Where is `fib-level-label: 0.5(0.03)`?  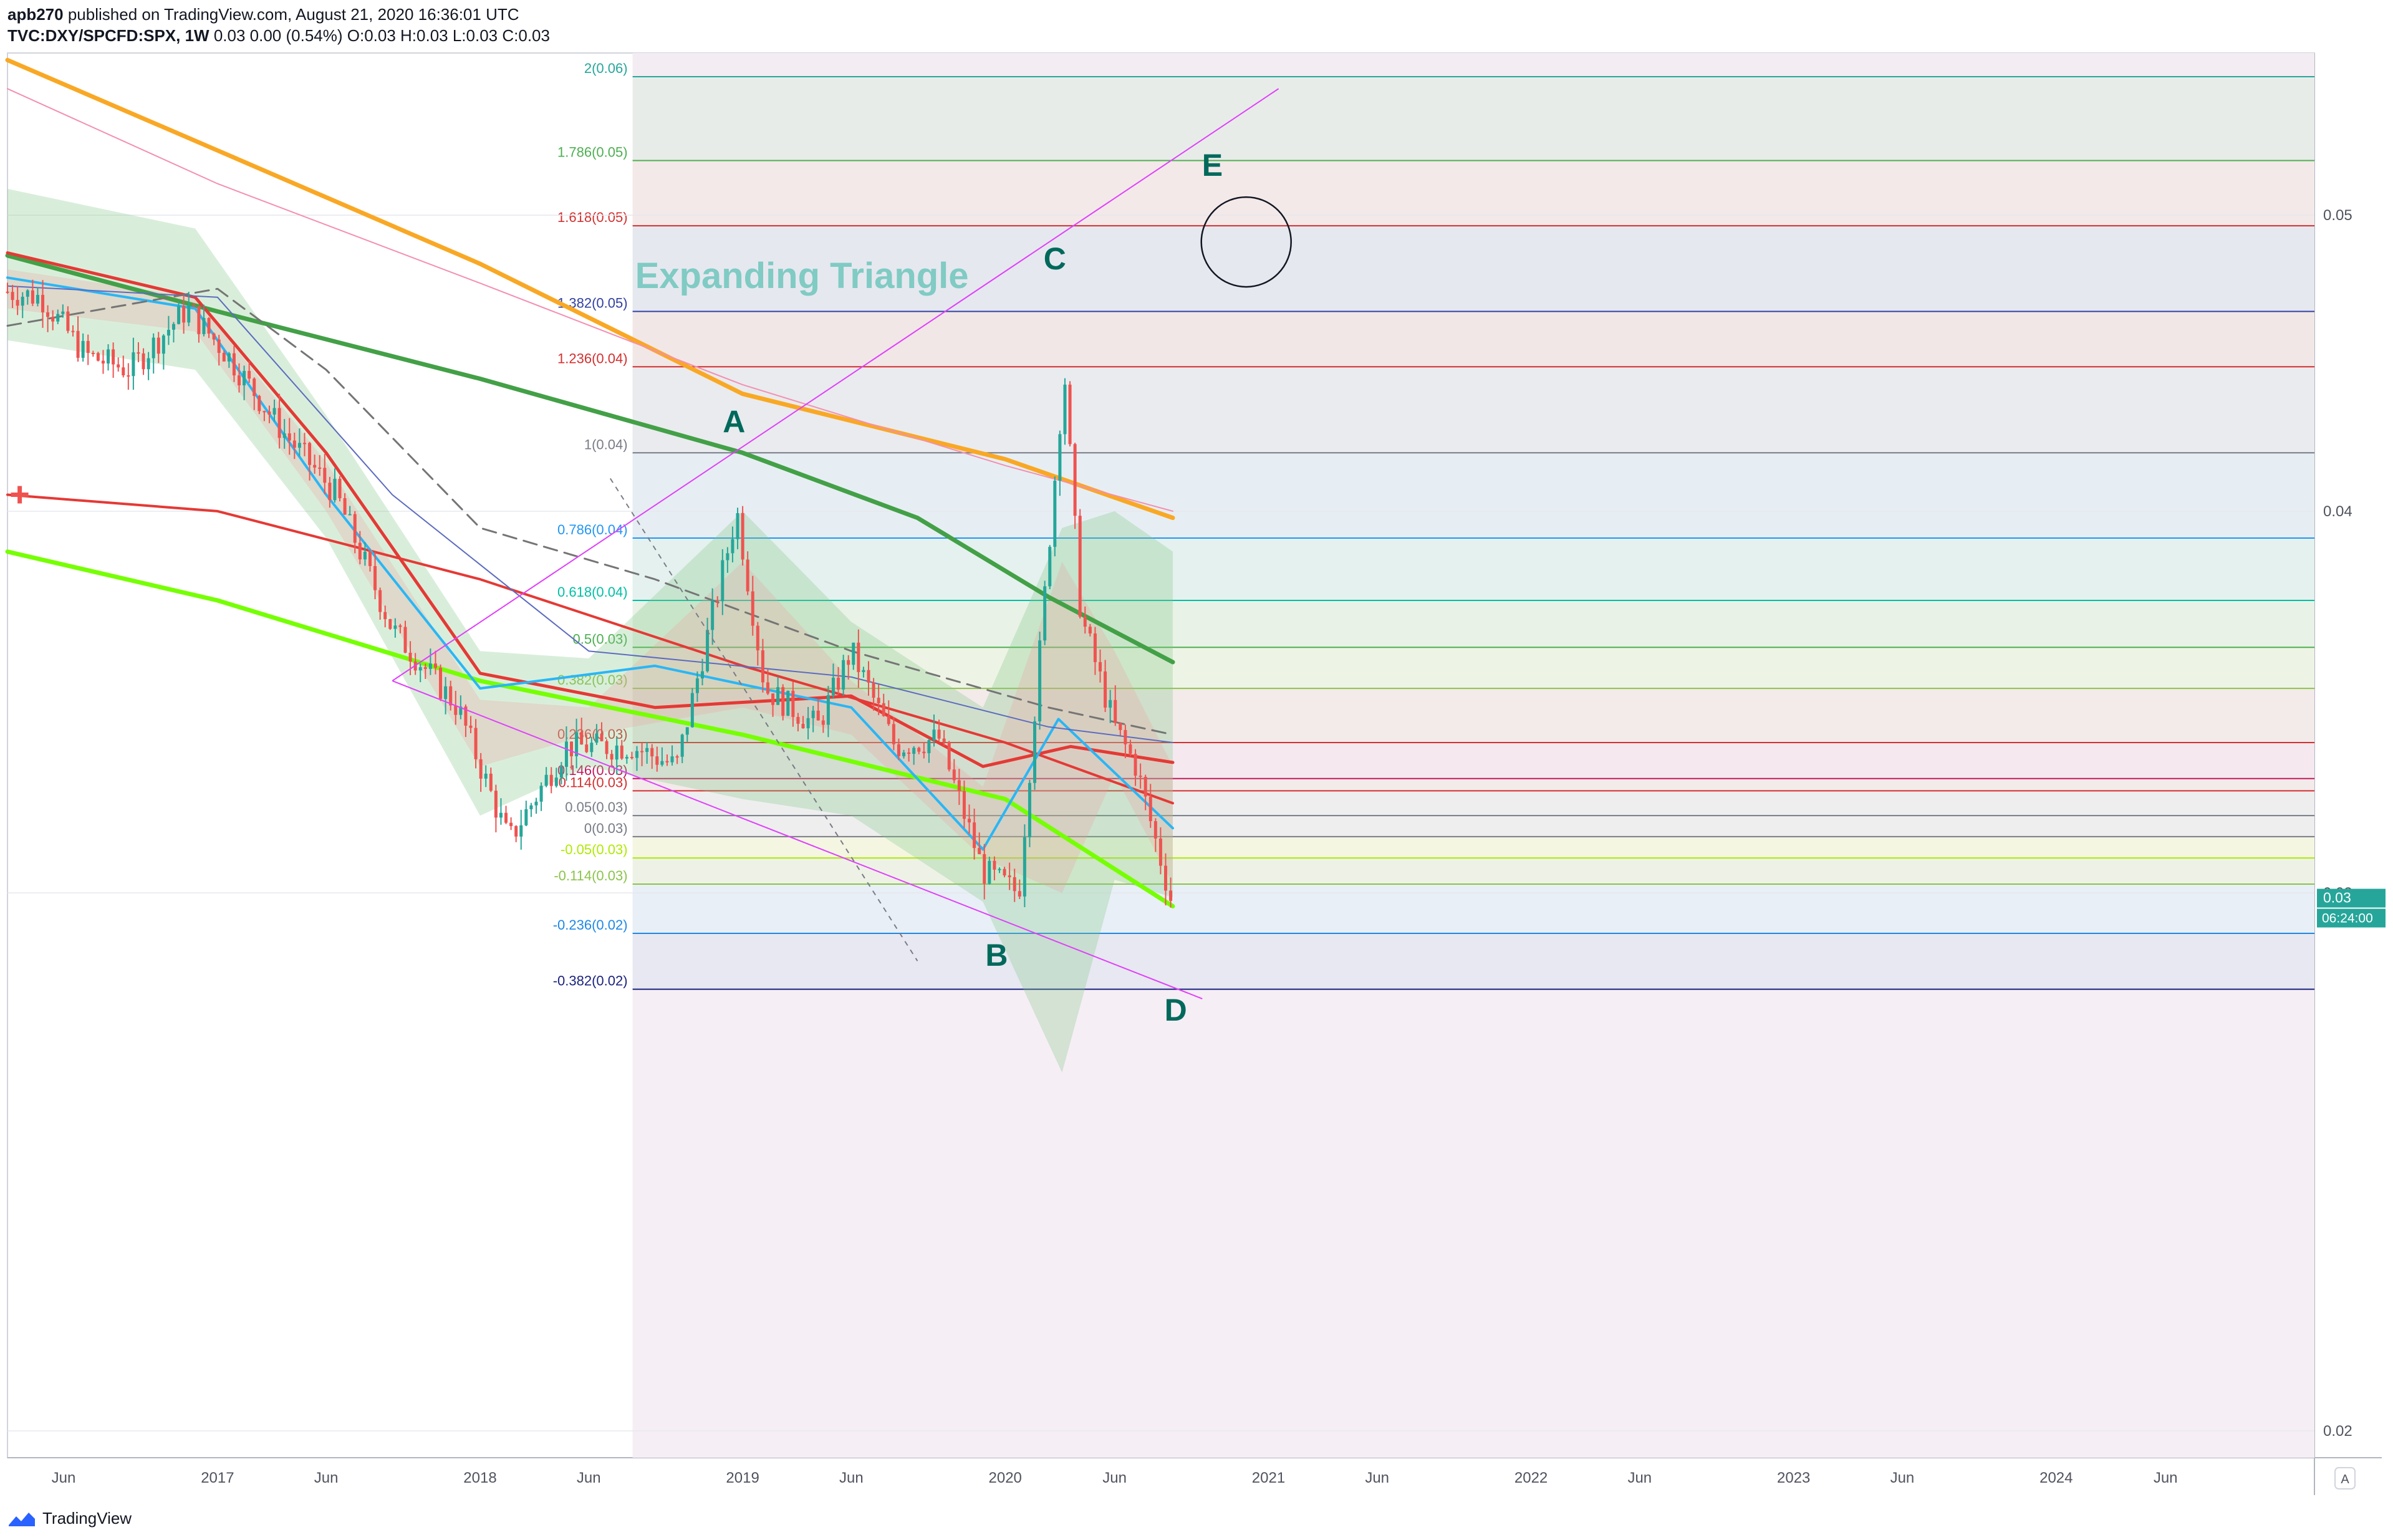
fib-level-label: 0.5(0.03) is located at coordinates (600, 639).